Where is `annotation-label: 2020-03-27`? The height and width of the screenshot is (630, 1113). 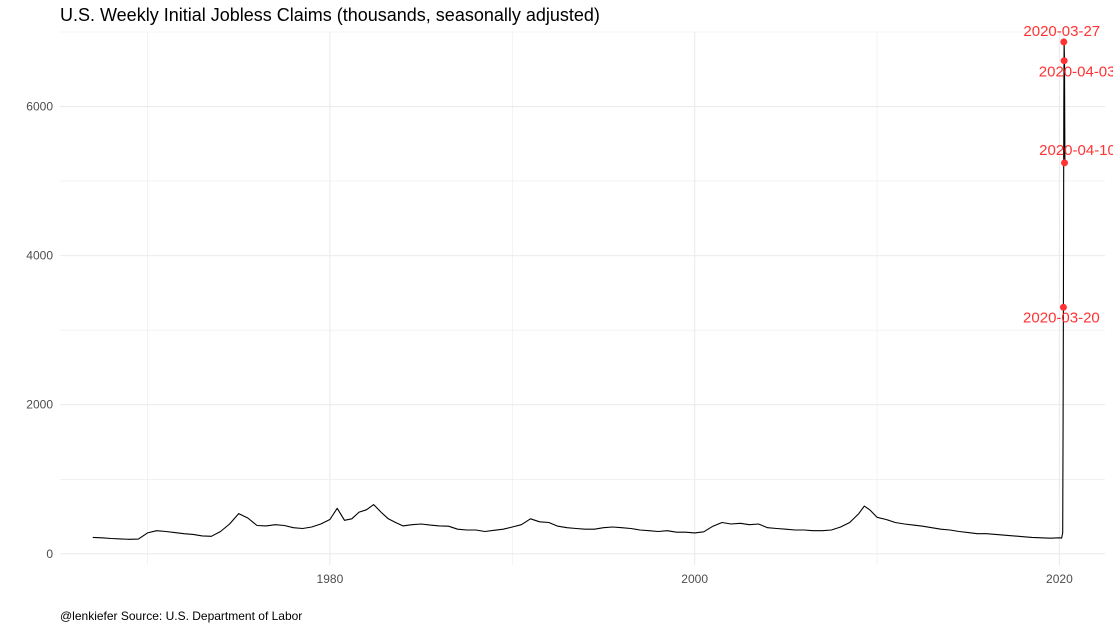 annotation-label: 2020-03-27 is located at coordinates (1061, 31).